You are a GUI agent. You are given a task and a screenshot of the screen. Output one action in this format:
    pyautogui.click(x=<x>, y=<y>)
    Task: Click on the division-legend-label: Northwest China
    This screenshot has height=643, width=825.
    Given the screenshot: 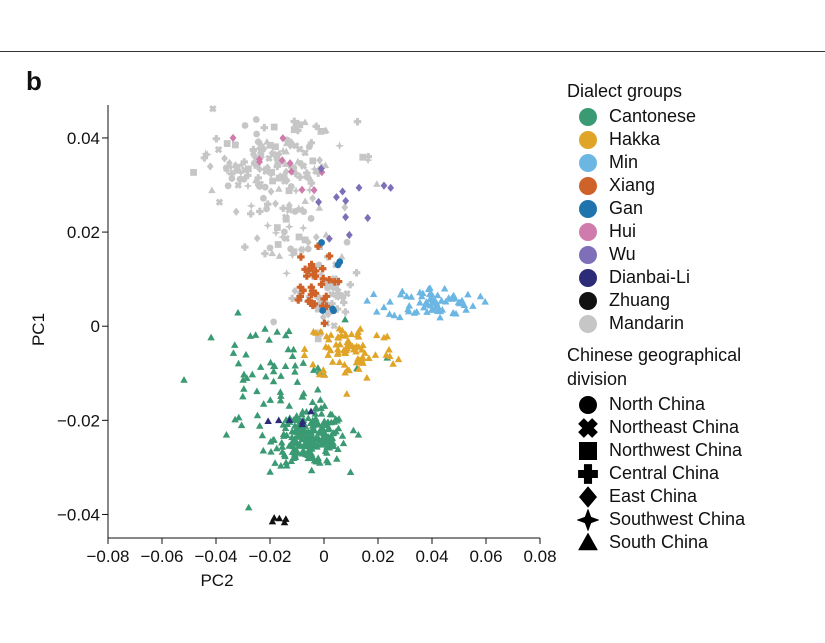 What is the action you would take?
    pyautogui.click(x=676, y=450)
    